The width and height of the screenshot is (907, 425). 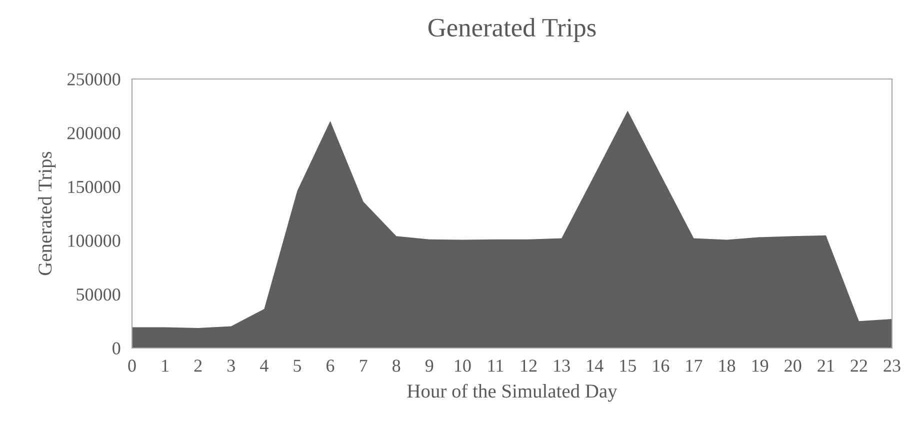 I want to click on chart-title: Generated Trips, so click(x=512, y=30).